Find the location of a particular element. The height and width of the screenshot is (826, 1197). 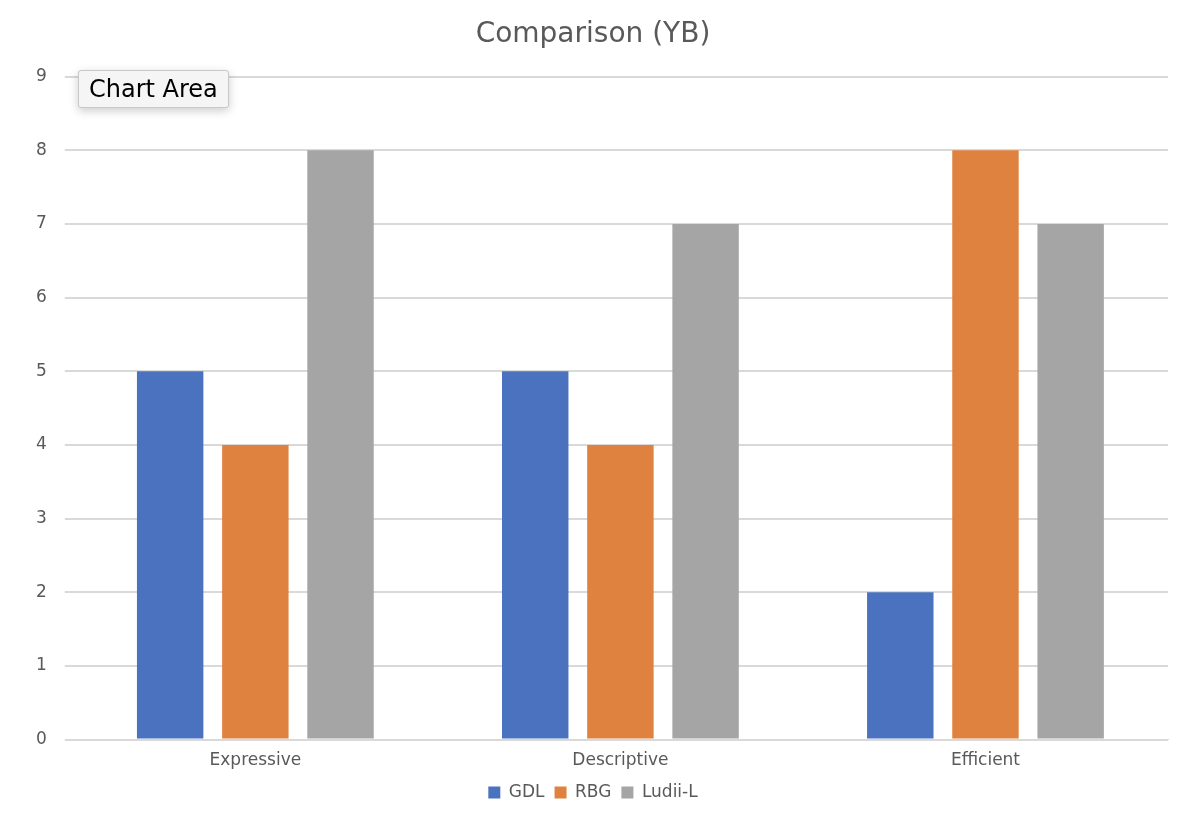

x-tick-label: Expressive is located at coordinates (255, 759).